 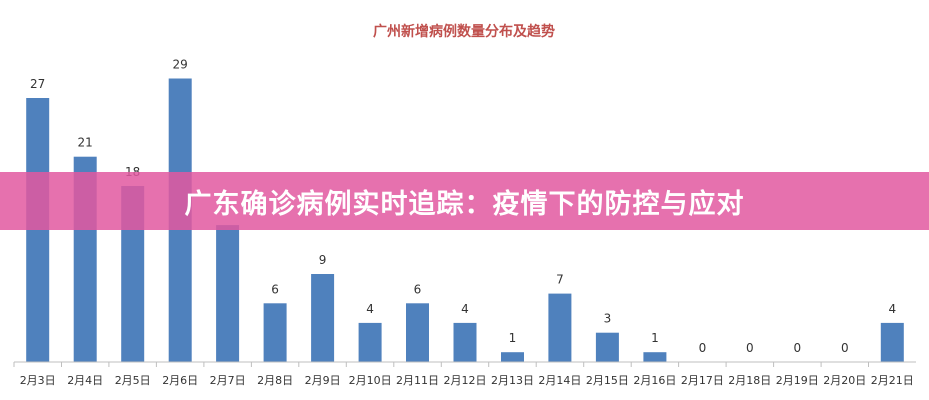 I want to click on x-tick-label-2月9日: 2月9日, so click(x=323, y=380).